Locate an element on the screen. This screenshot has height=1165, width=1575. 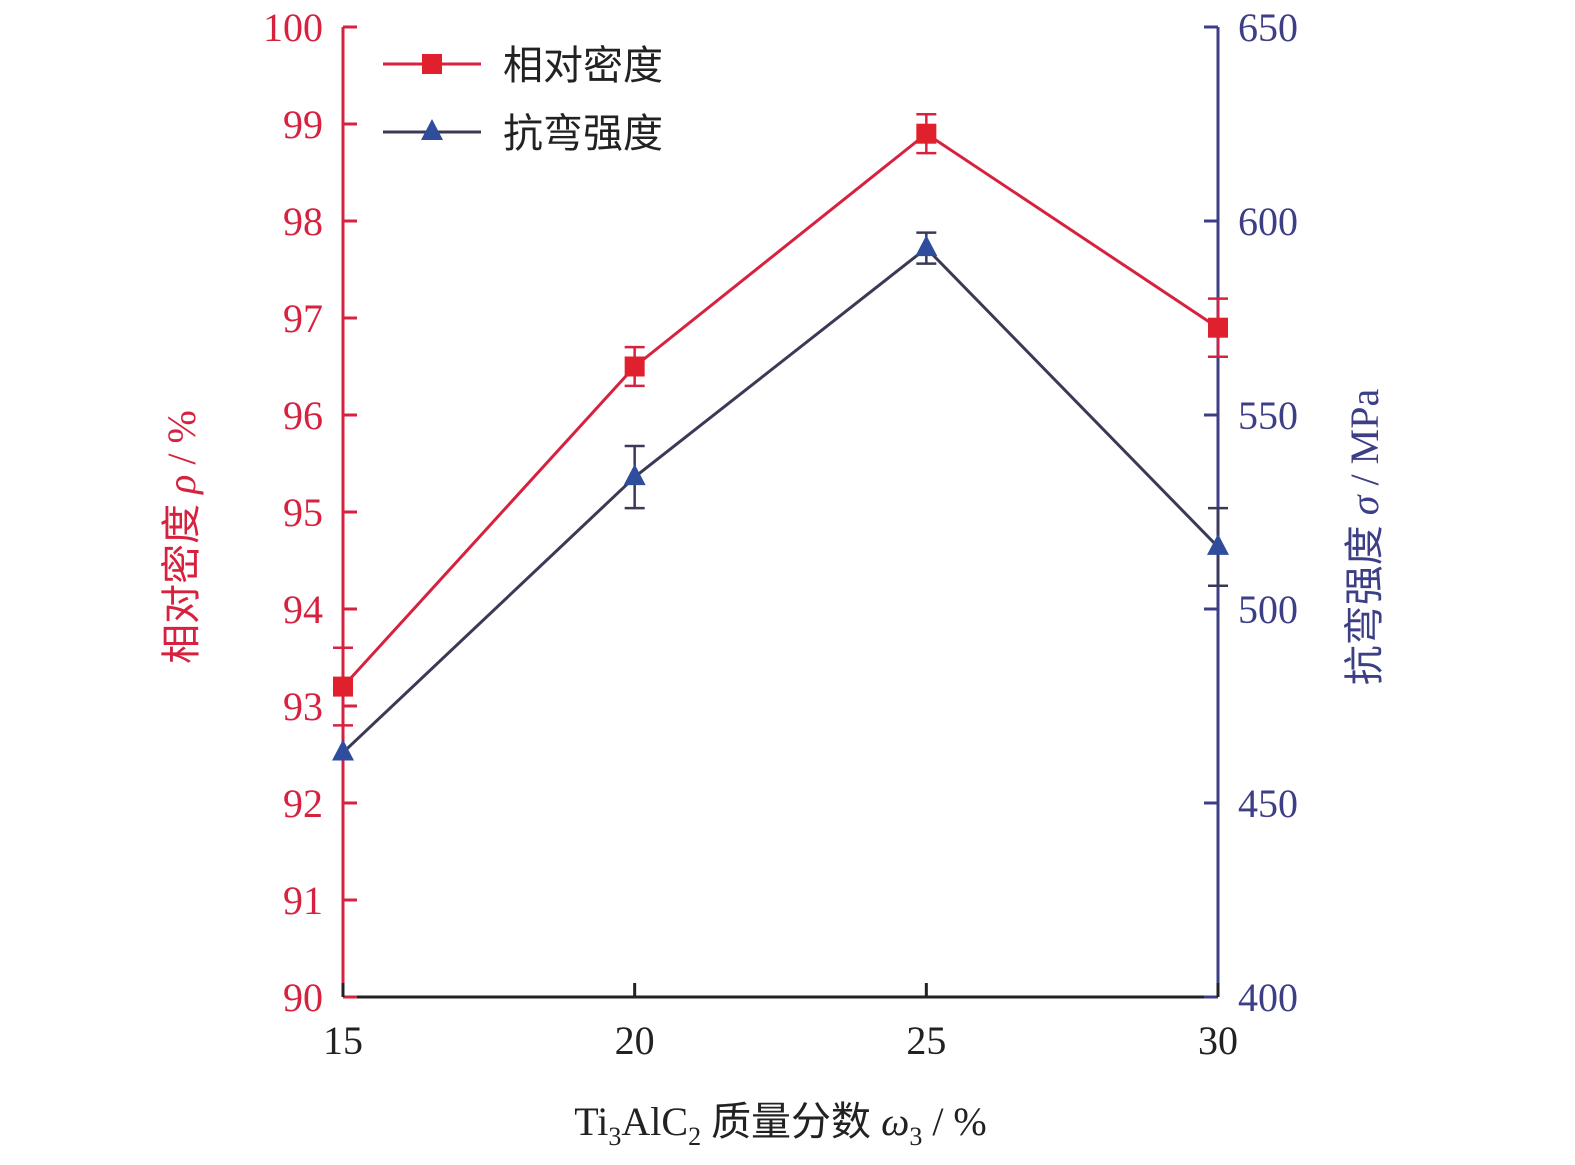
x-axis-tick-label: 25 is located at coordinates (926, 1040).